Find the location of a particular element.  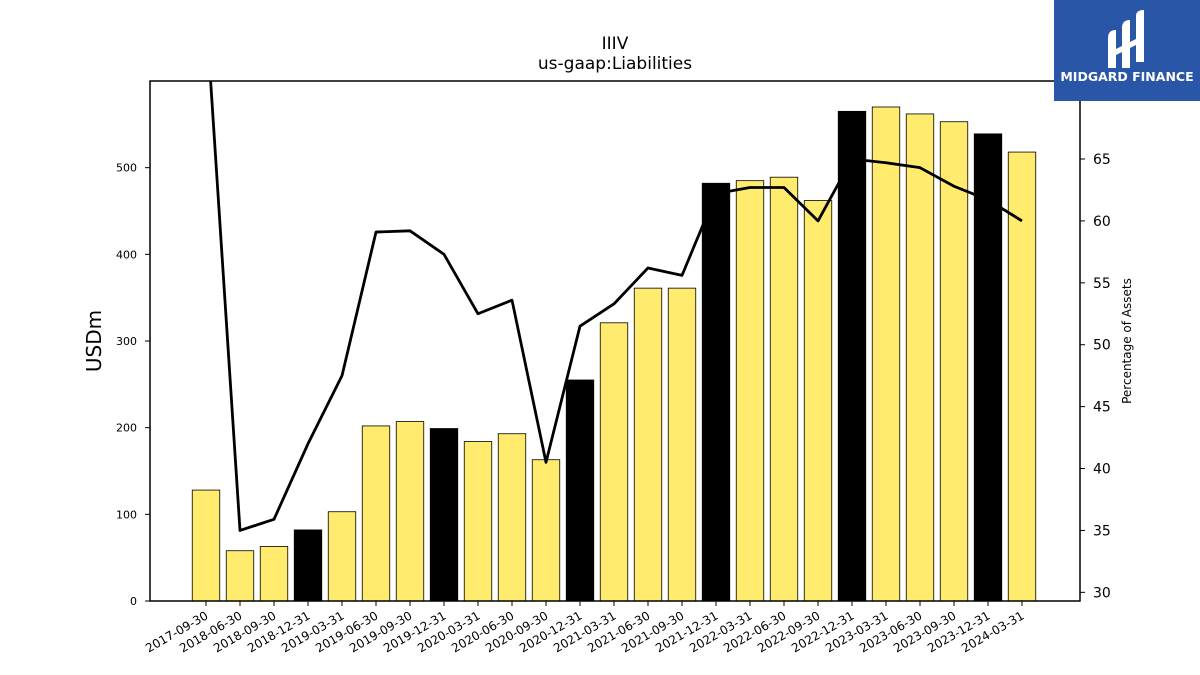

y2-axis-label: Percentage of Assets is located at coordinates (1127, 341).